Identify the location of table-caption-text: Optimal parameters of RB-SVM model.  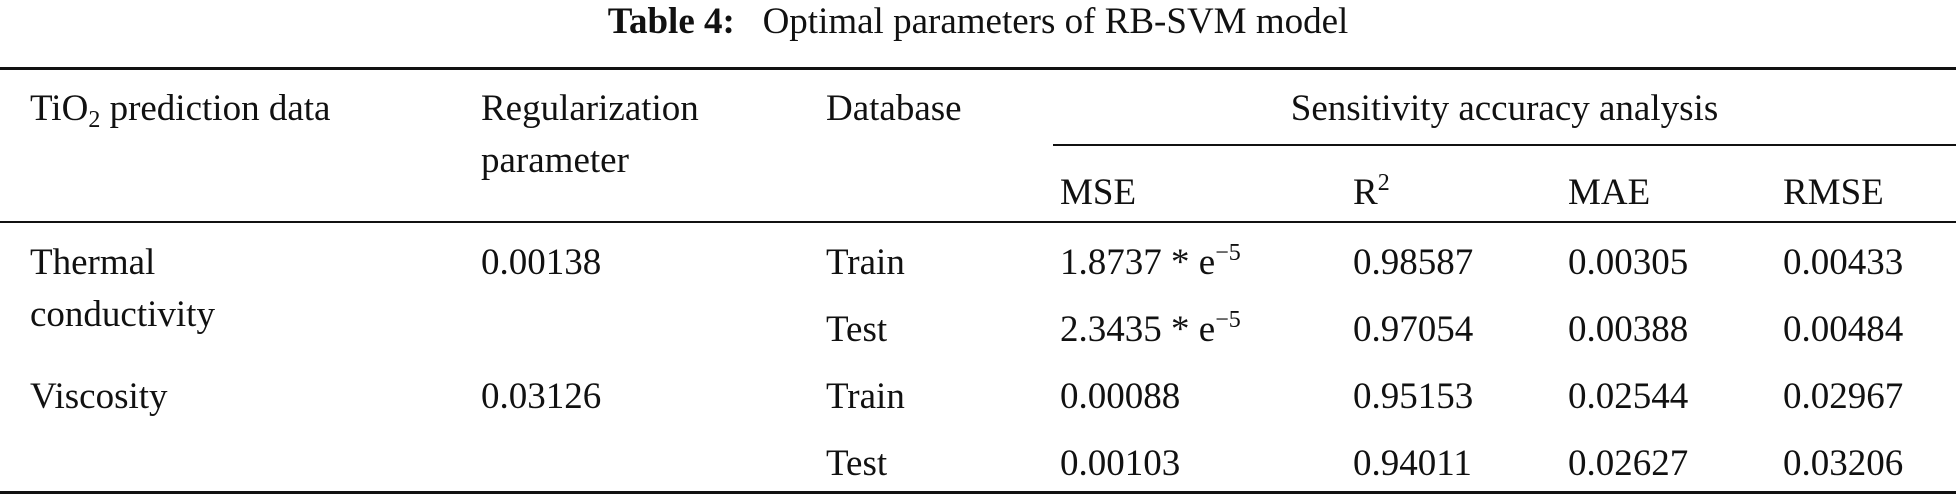
(1055, 21).